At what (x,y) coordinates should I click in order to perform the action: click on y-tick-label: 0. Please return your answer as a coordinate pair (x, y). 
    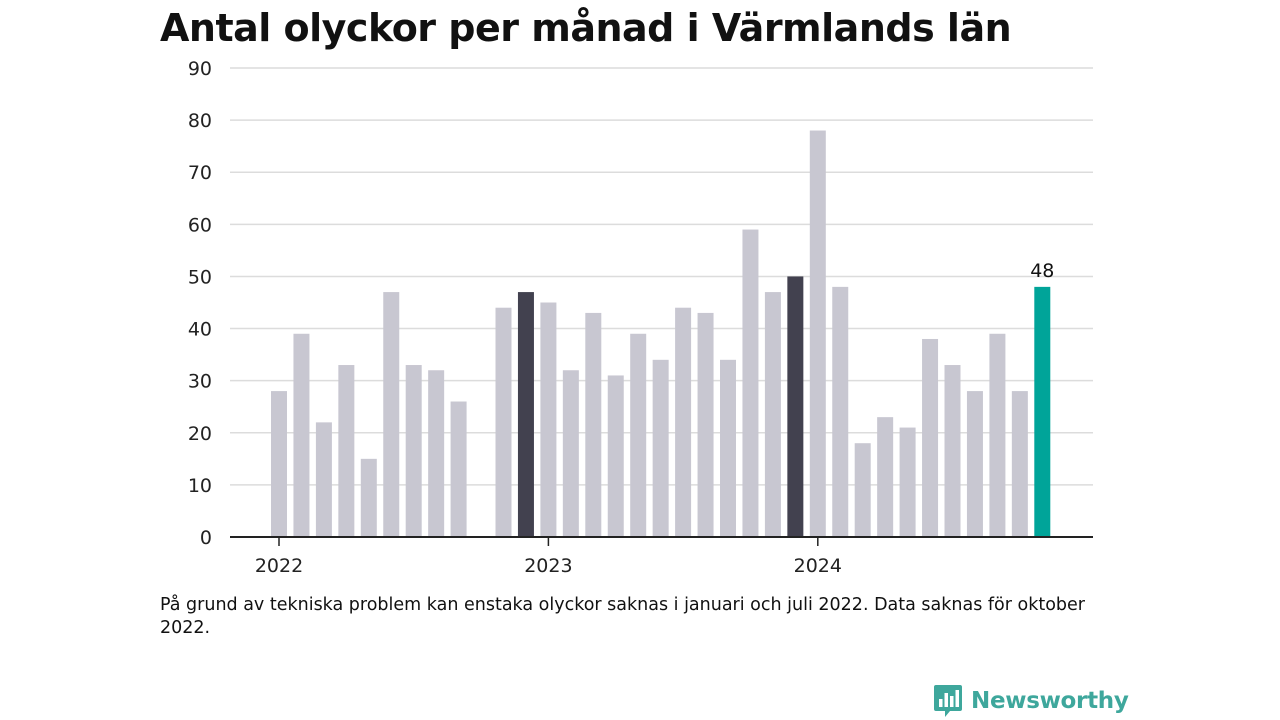
    Looking at the image, I should click on (206, 538).